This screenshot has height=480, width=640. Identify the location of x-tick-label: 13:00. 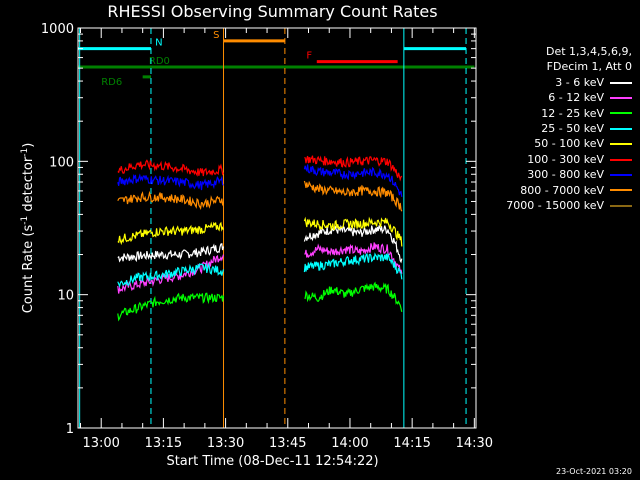
(100, 443).